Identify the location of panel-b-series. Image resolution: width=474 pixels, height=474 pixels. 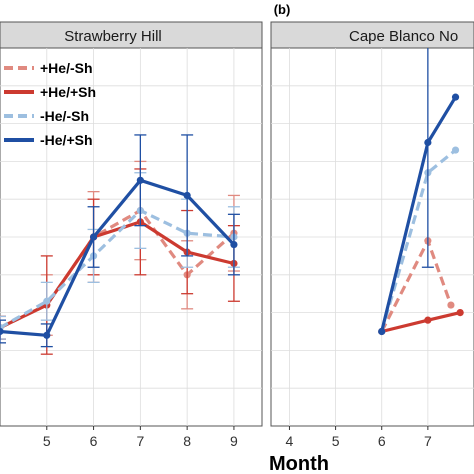
(421, 192).